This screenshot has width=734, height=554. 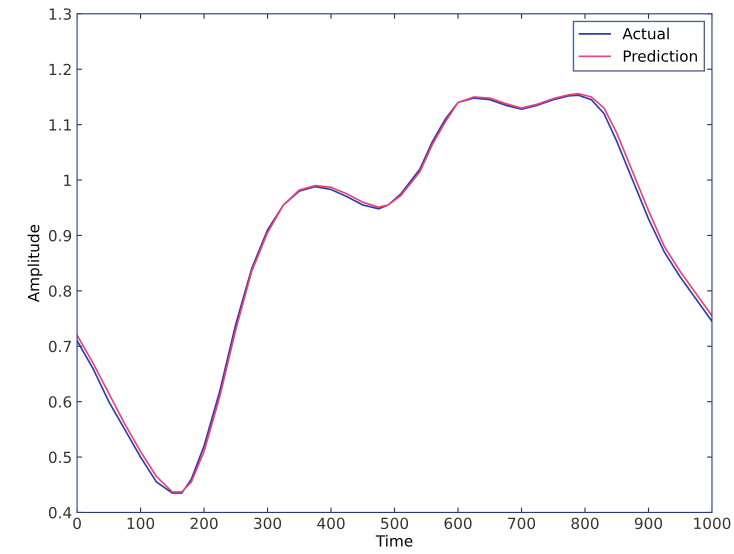 What do you see at coordinates (648, 524) in the screenshot?
I see `x-tick-label: 900` at bounding box center [648, 524].